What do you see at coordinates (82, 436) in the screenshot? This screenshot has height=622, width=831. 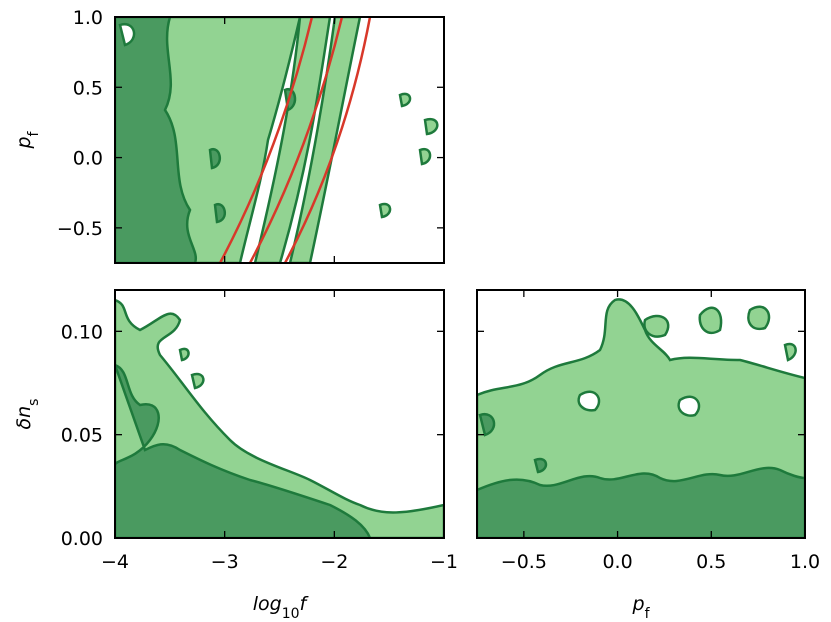 I see `y-tick-label: 0.05` at bounding box center [82, 436].